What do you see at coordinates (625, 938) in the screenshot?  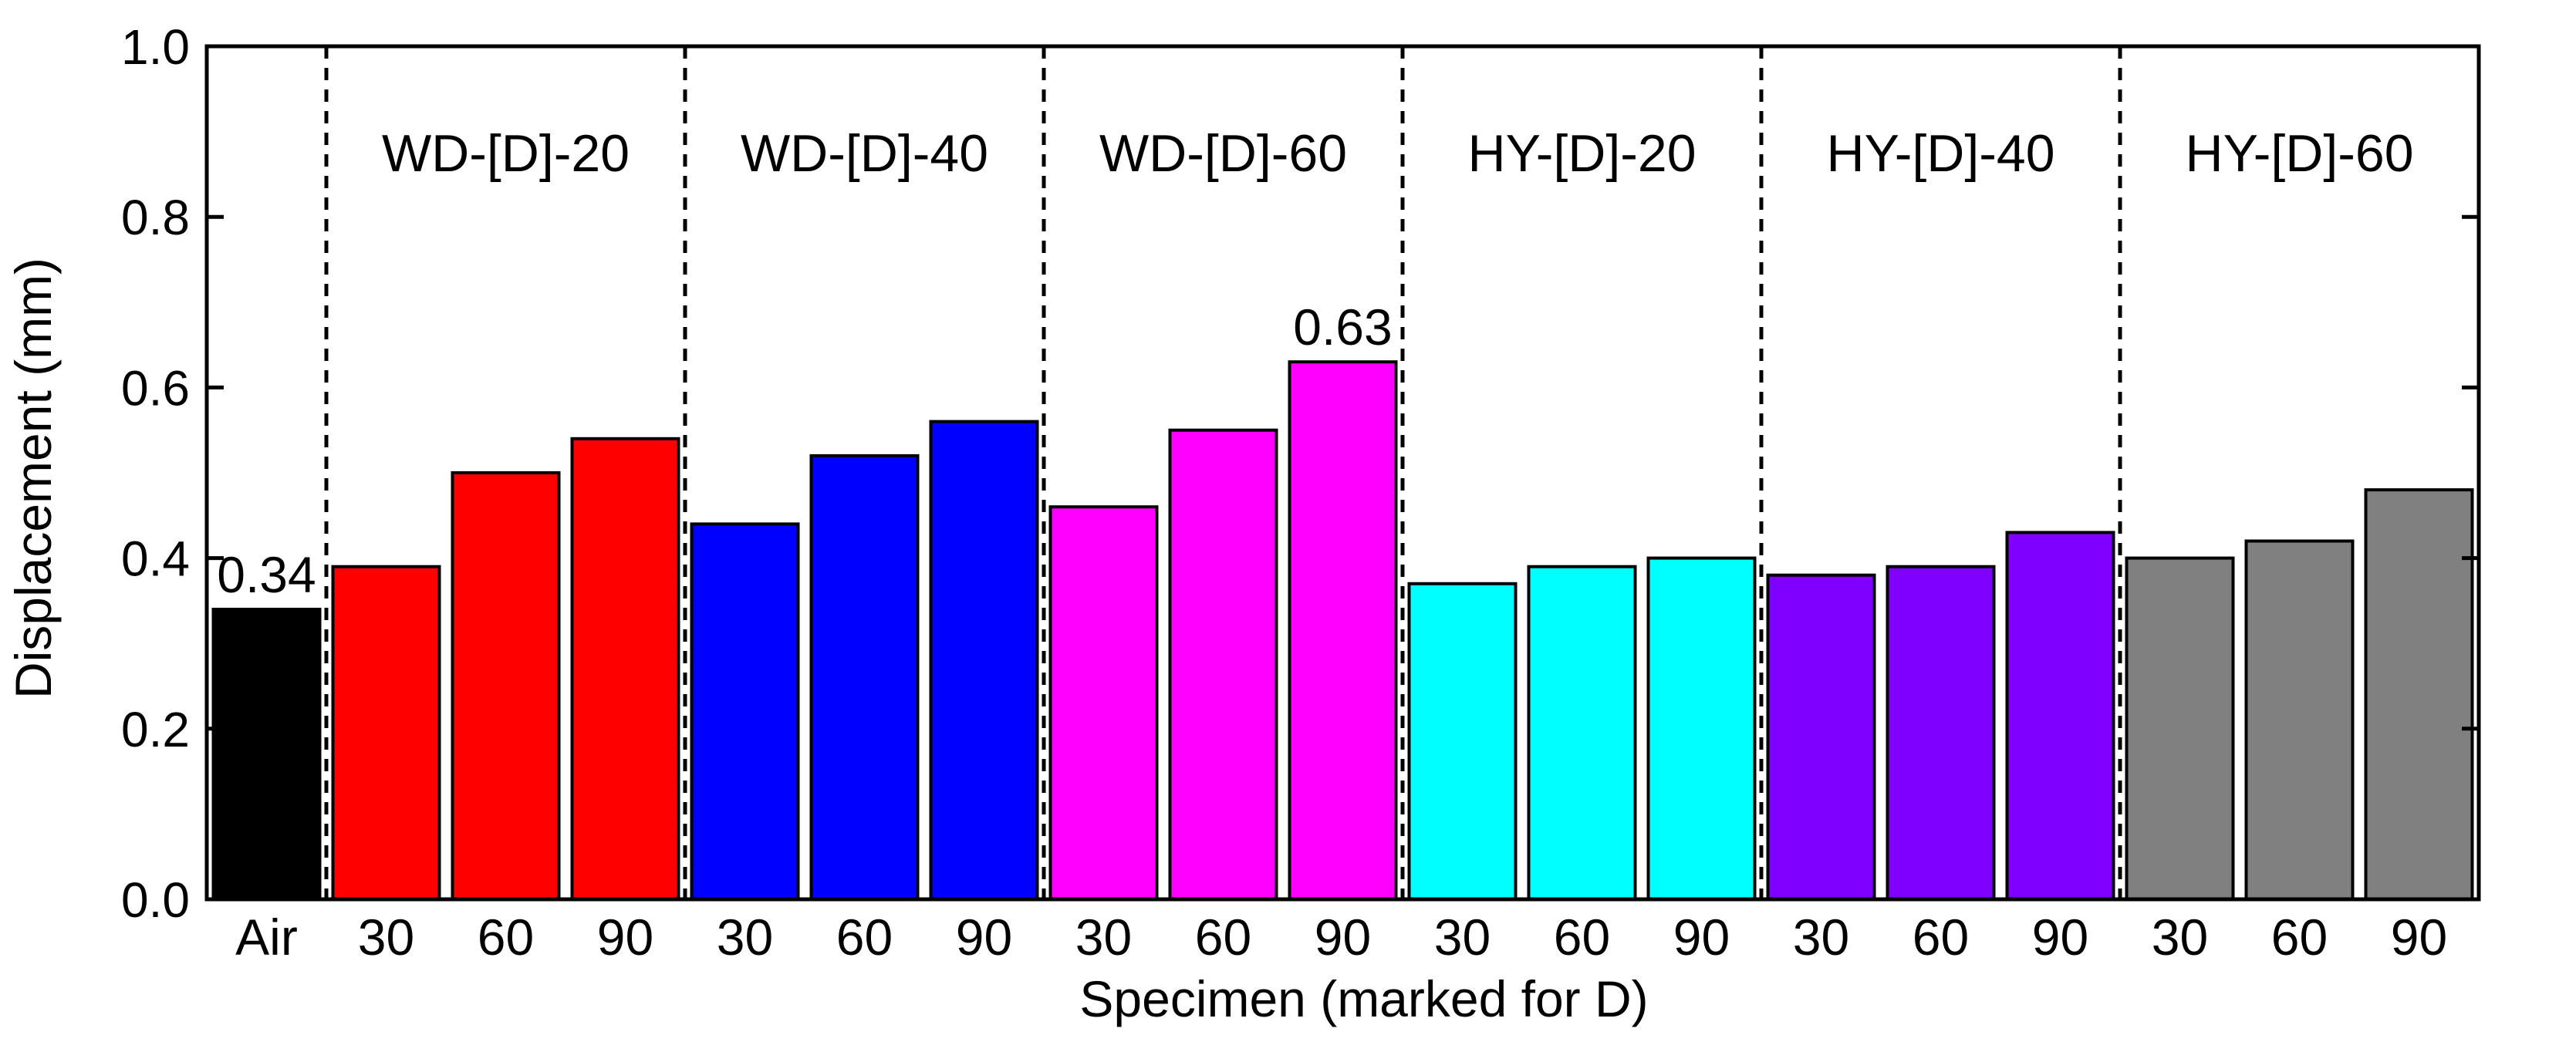 I see `x-tick-label-3: 90` at bounding box center [625, 938].